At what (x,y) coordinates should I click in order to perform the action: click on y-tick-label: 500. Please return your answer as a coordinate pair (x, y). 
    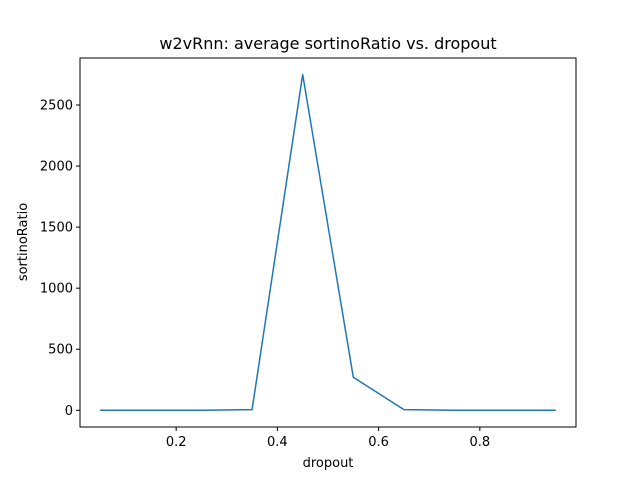
    Looking at the image, I should click on (60, 350).